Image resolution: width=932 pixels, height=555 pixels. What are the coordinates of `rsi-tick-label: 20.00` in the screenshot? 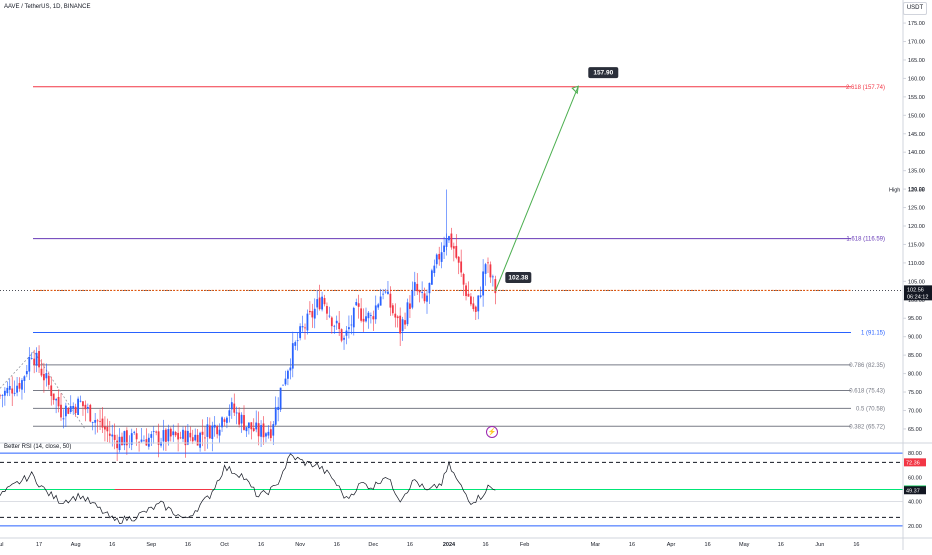 It's located at (915, 527).